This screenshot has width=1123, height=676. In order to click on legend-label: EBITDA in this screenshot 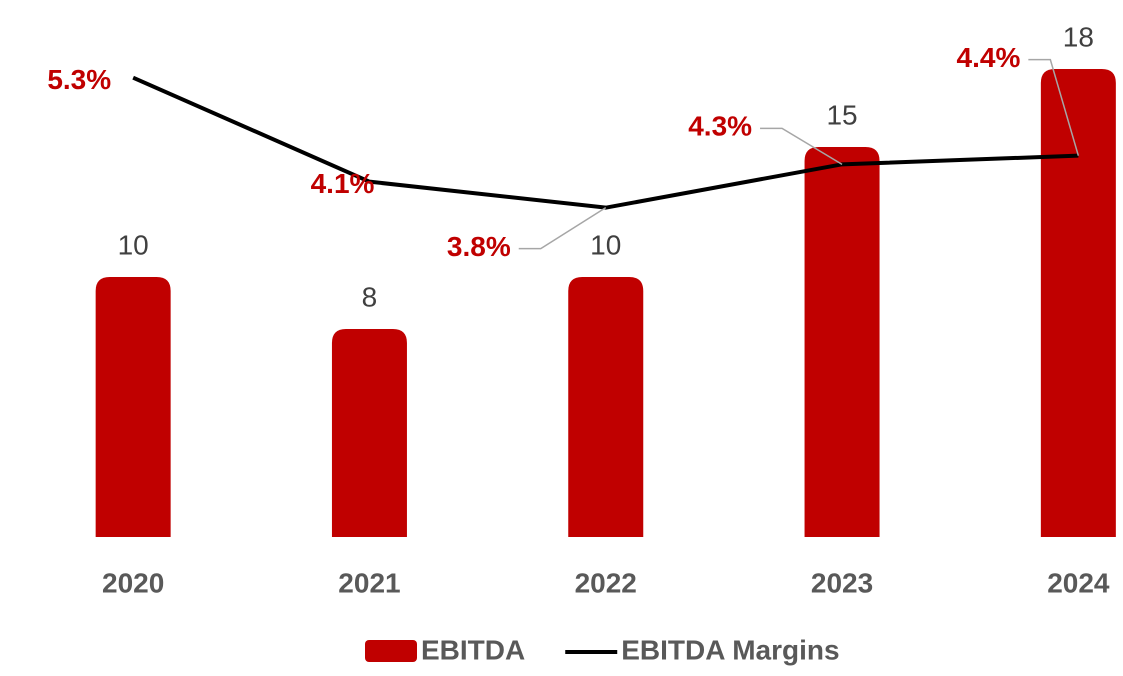, I will do `click(473, 649)`.